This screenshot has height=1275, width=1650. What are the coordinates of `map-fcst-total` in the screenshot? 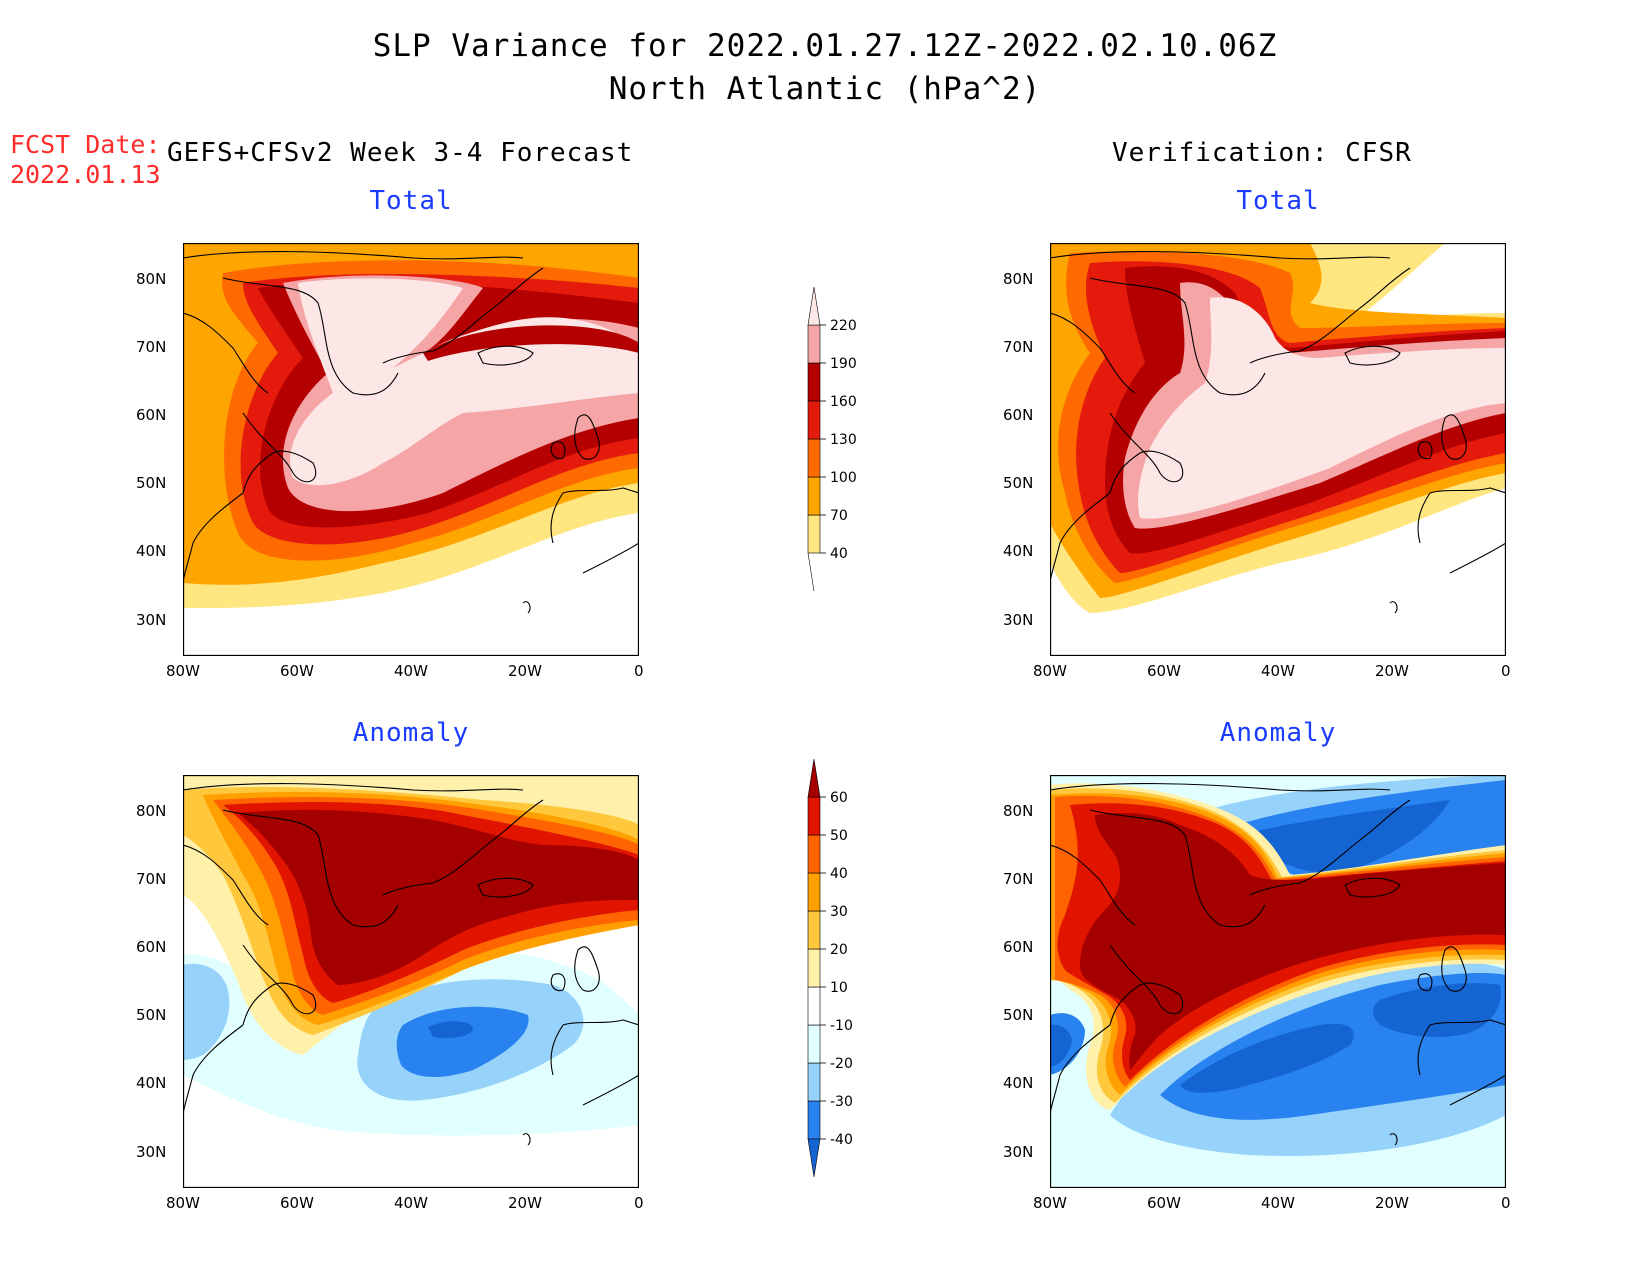 It's located at (411, 449).